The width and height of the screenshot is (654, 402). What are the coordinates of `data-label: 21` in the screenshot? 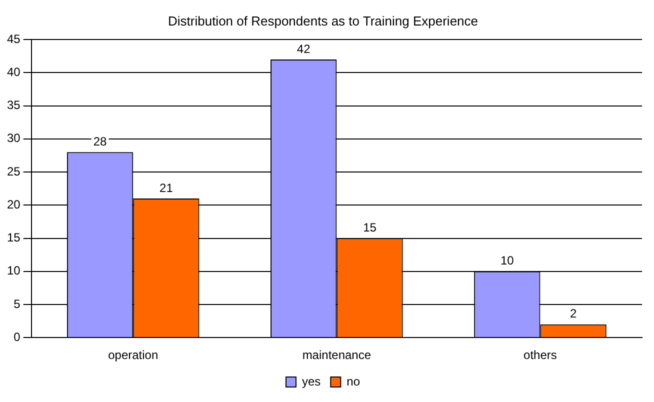 It's located at (167, 187).